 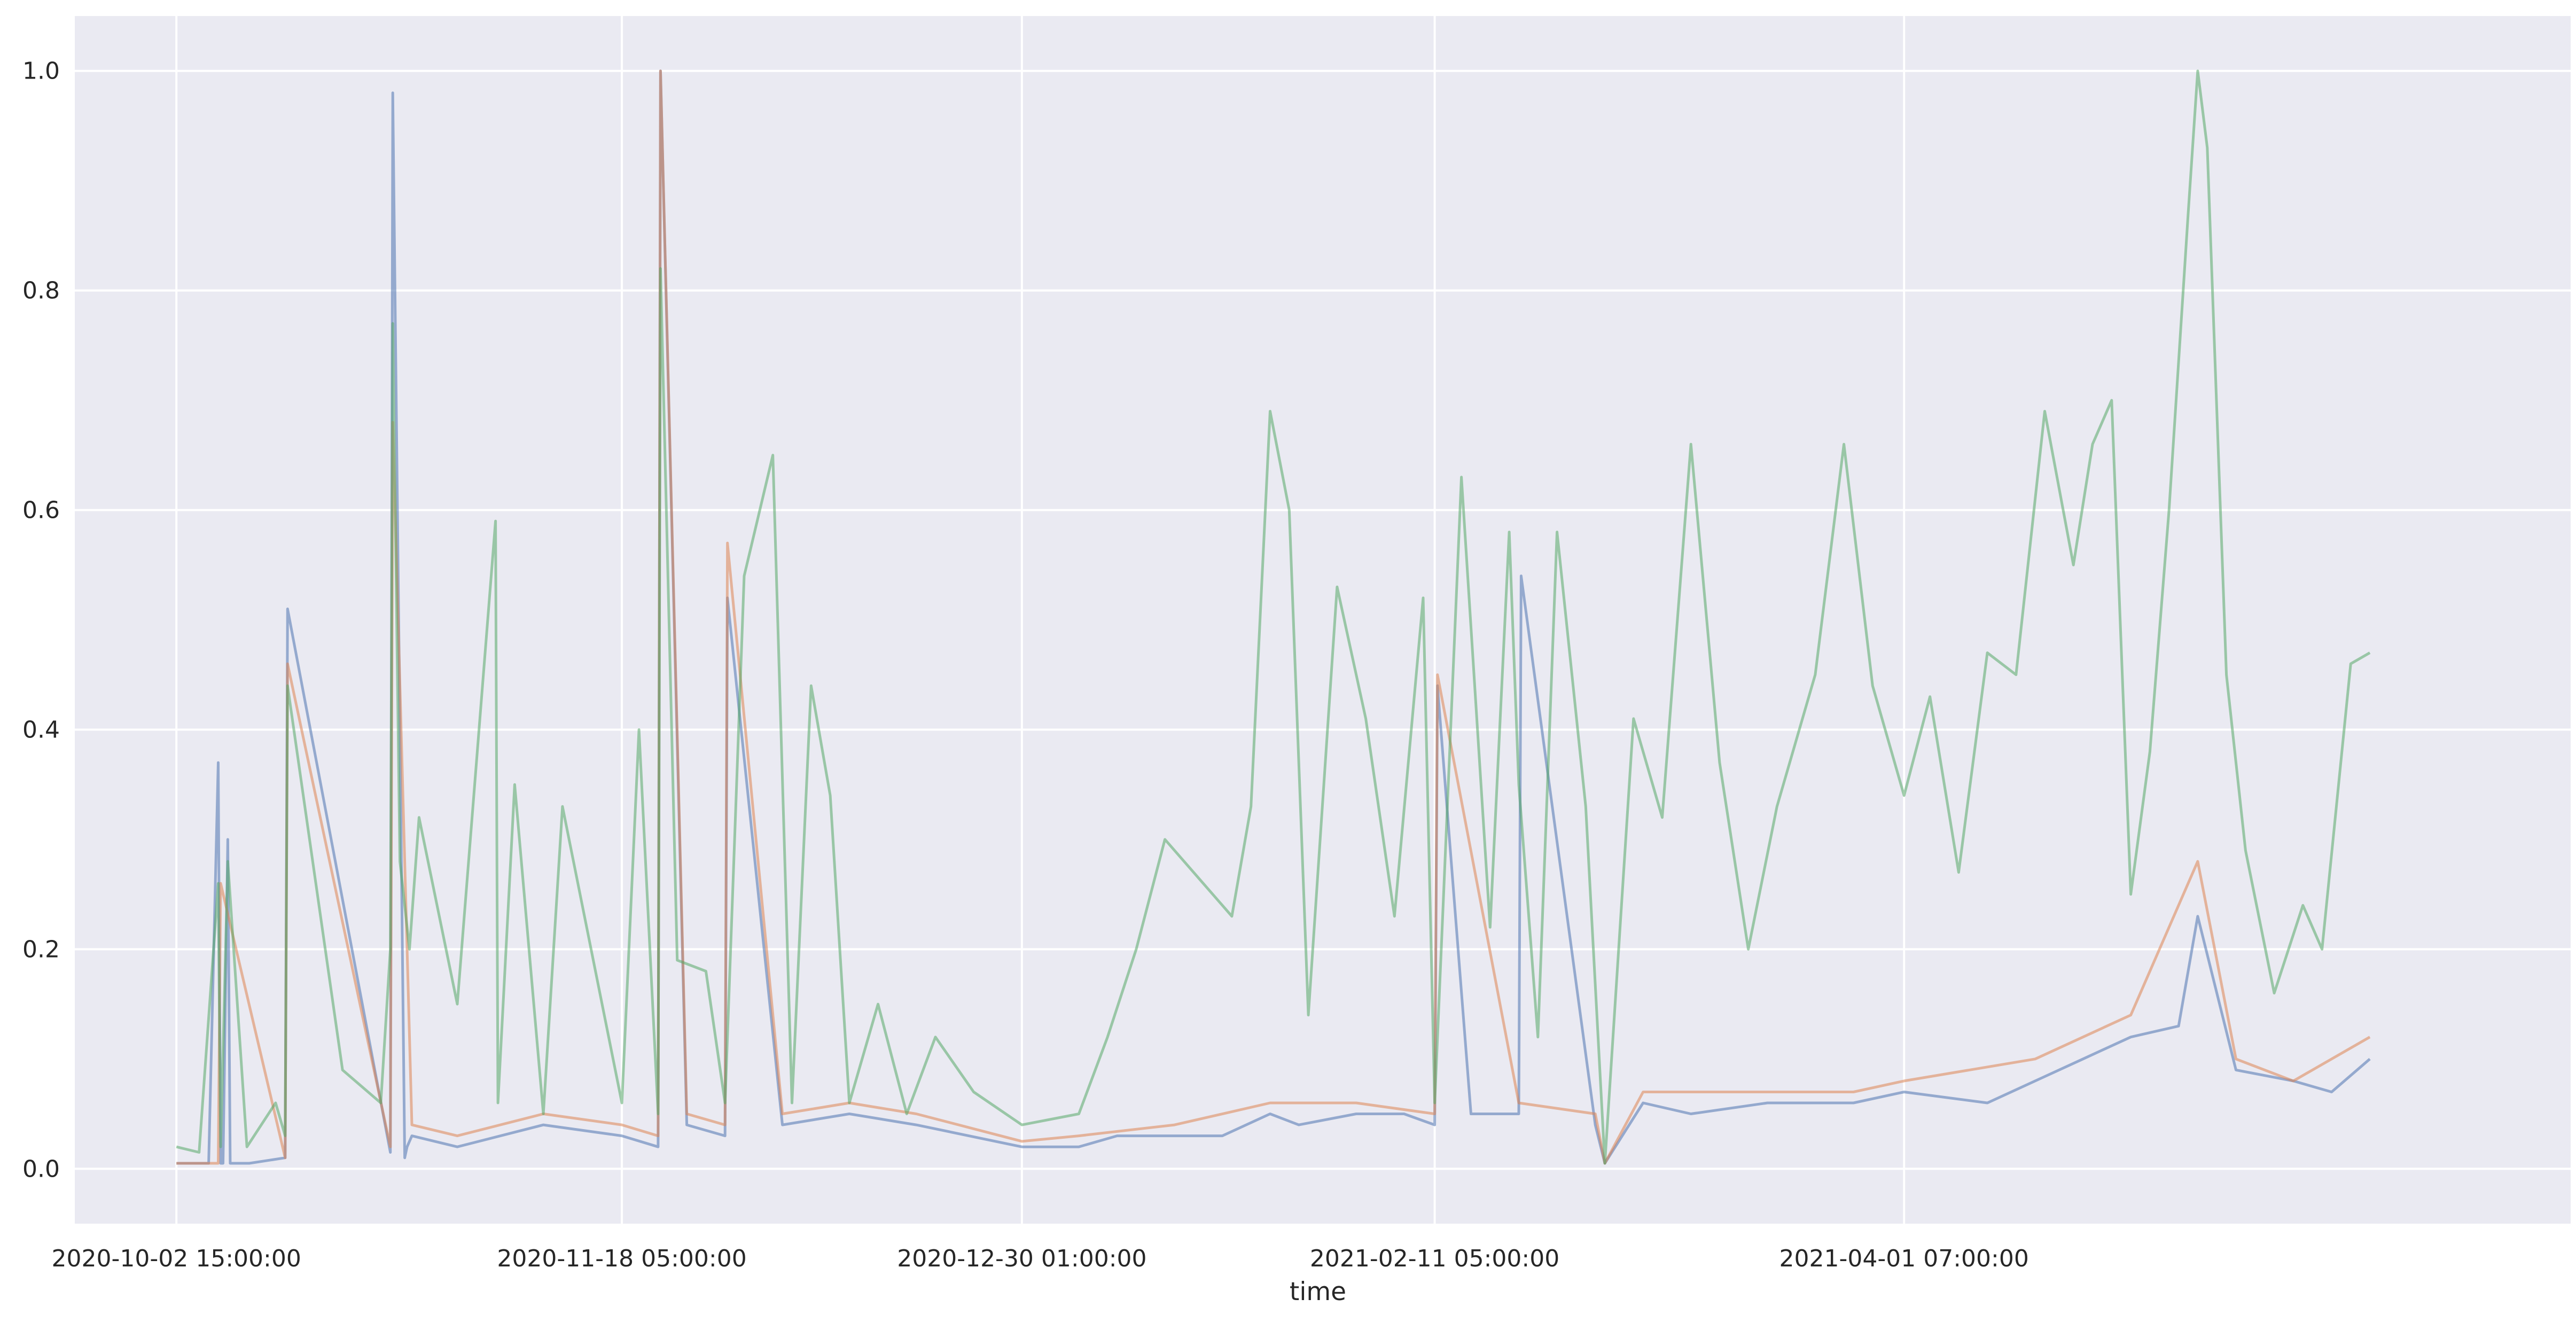 What do you see at coordinates (621, 1258) in the screenshot?
I see `x-tick-label: 2020-11-18 05:00:00` at bounding box center [621, 1258].